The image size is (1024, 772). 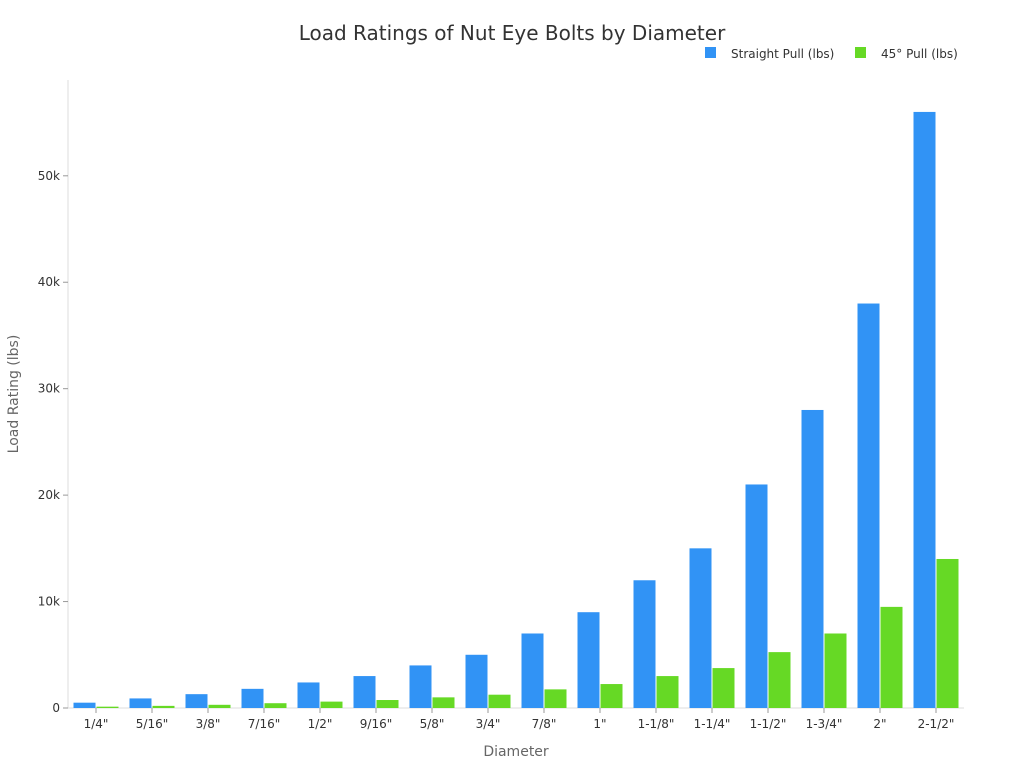 What do you see at coordinates (49, 389) in the screenshot?
I see `y-tick-label: 30k` at bounding box center [49, 389].